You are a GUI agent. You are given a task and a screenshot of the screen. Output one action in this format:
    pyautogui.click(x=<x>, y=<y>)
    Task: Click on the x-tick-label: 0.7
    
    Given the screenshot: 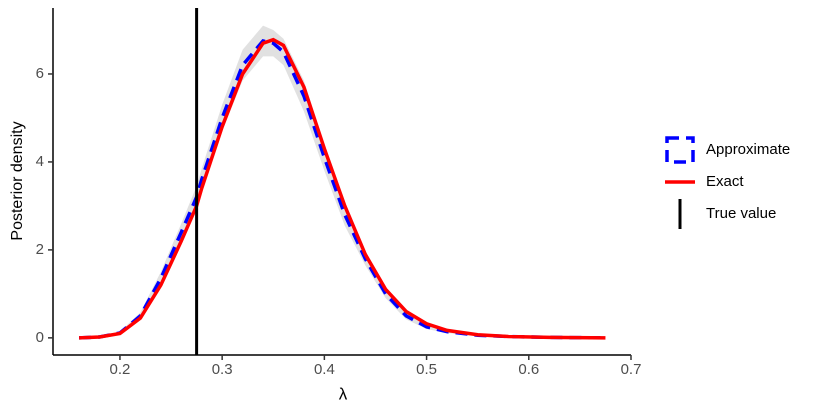 What is the action you would take?
    pyautogui.click(x=631, y=369)
    